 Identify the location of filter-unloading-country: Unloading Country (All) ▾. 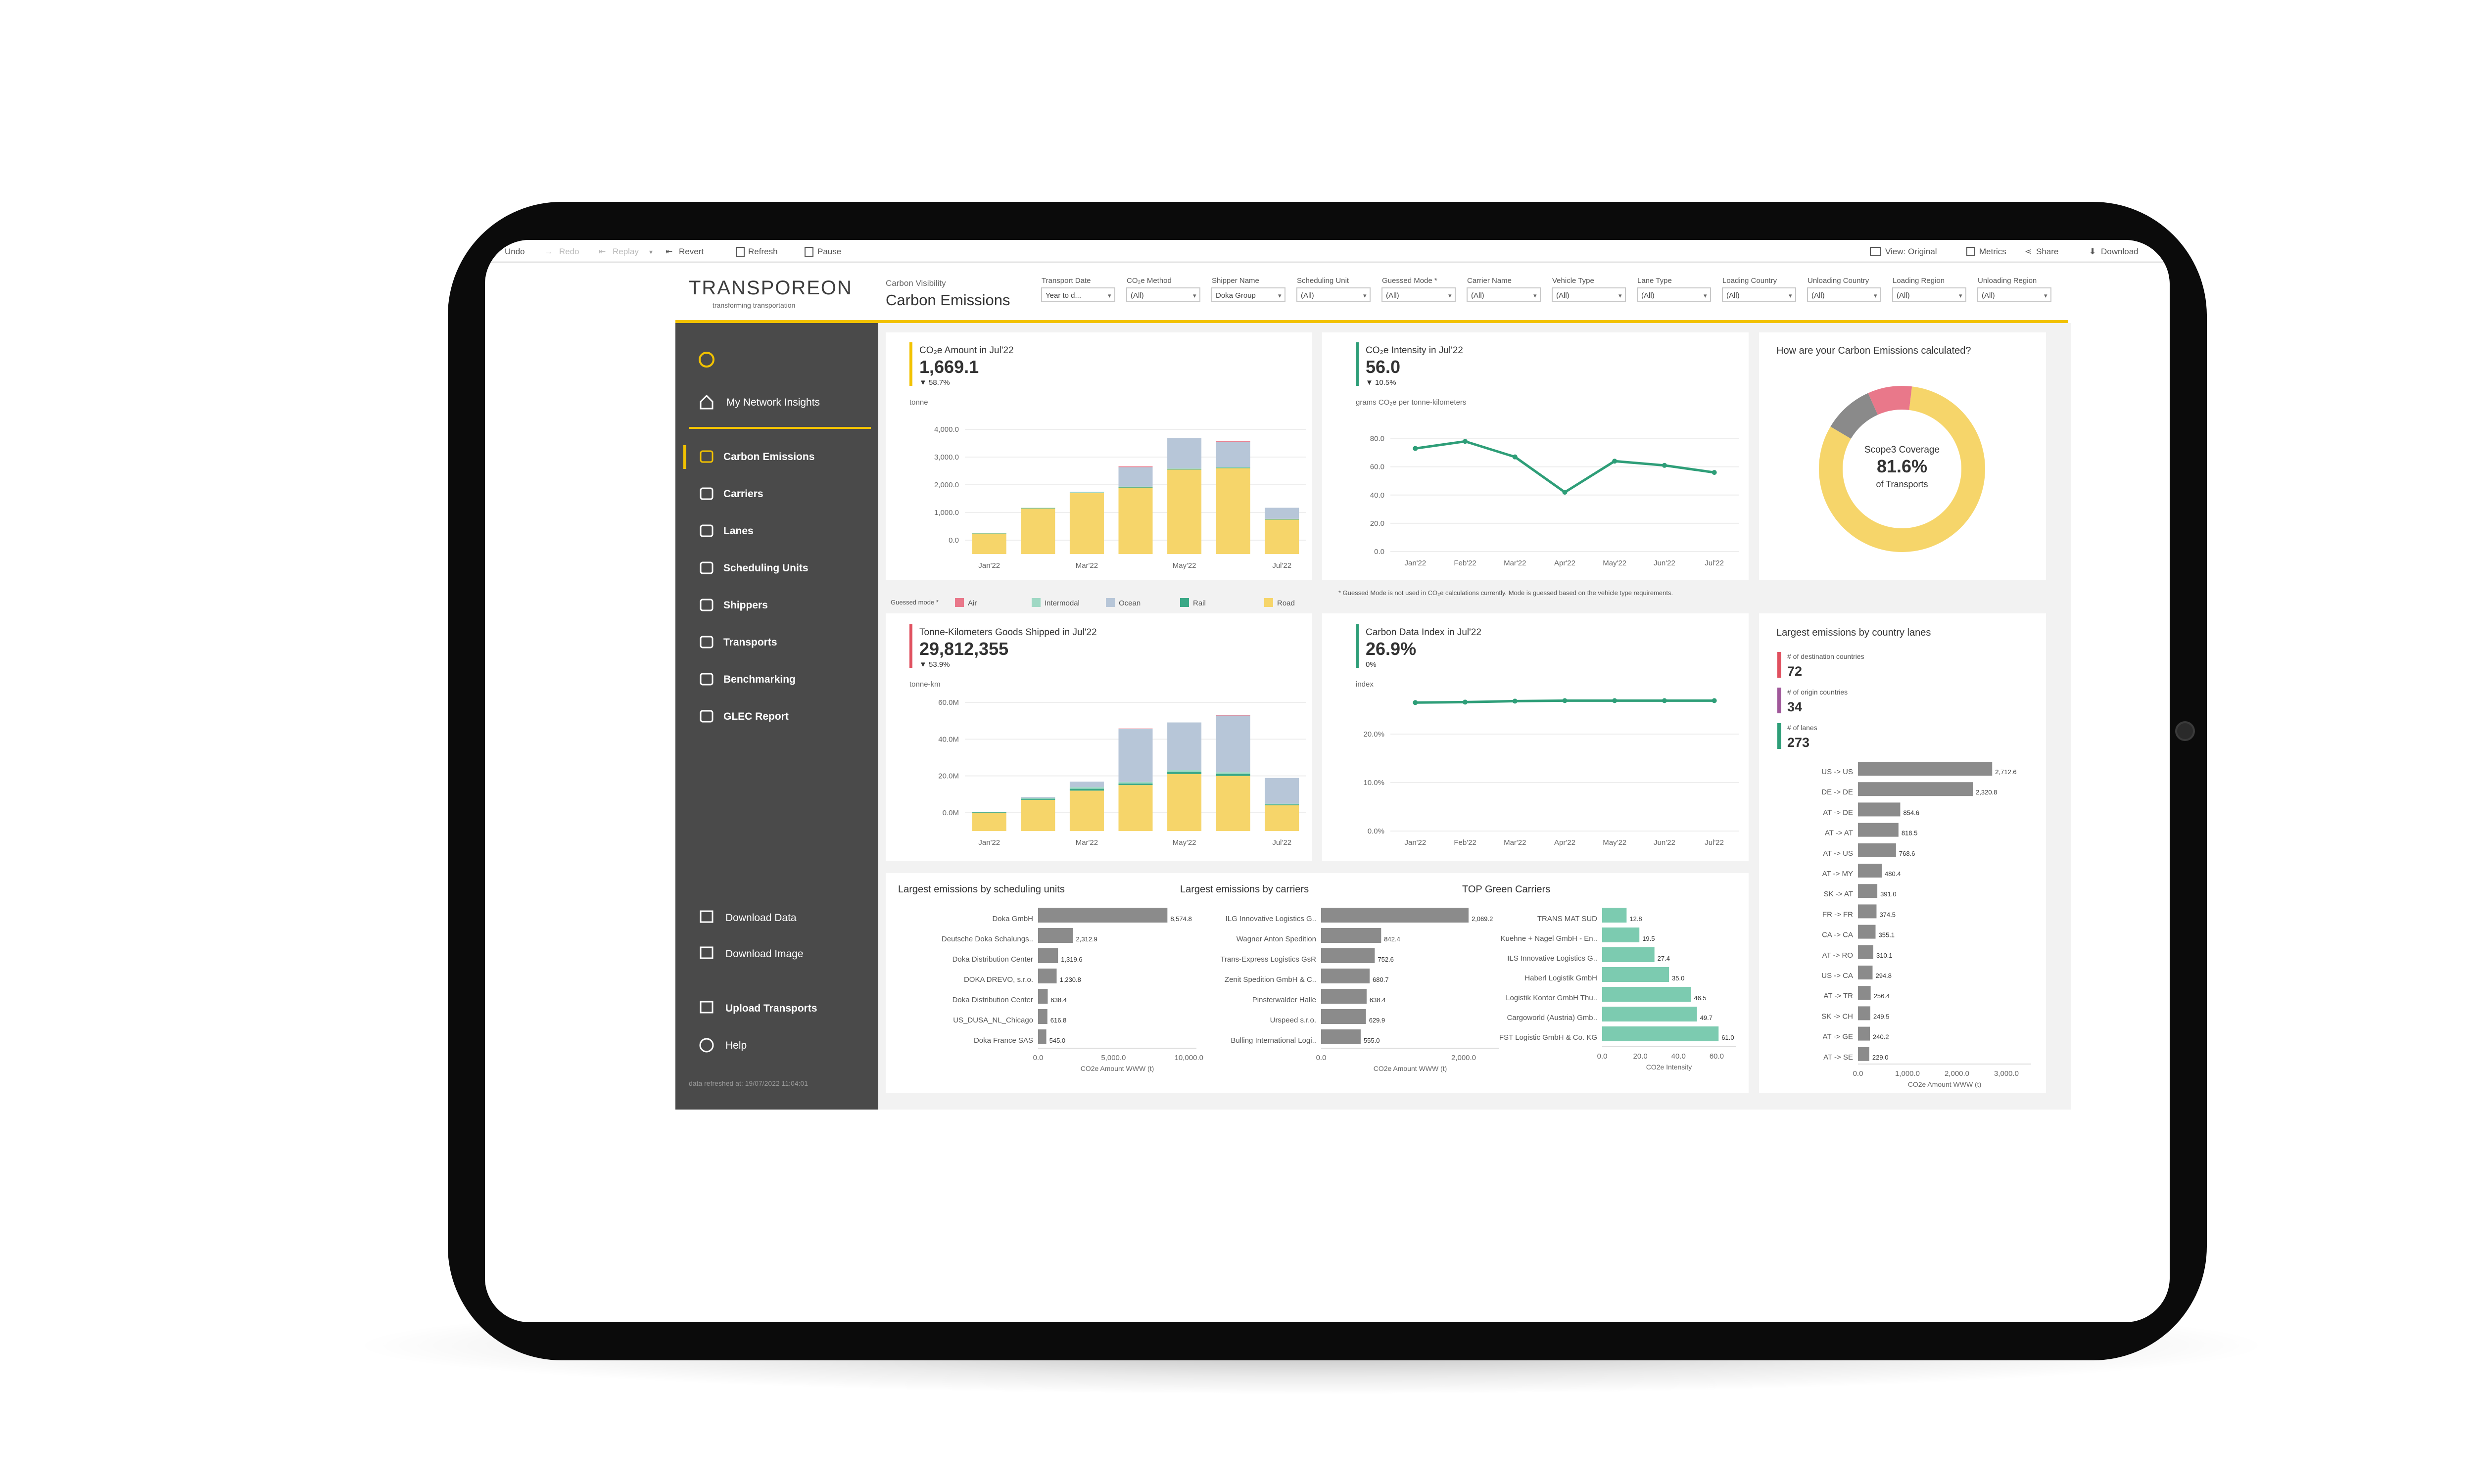
(1844, 289).